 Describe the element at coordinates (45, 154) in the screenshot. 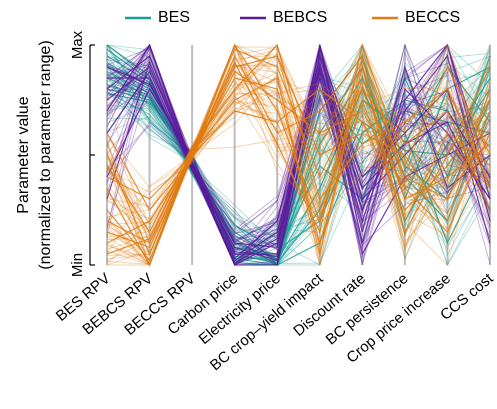

I see `y-axis-sublabel: (normalized to parameter range)` at that location.